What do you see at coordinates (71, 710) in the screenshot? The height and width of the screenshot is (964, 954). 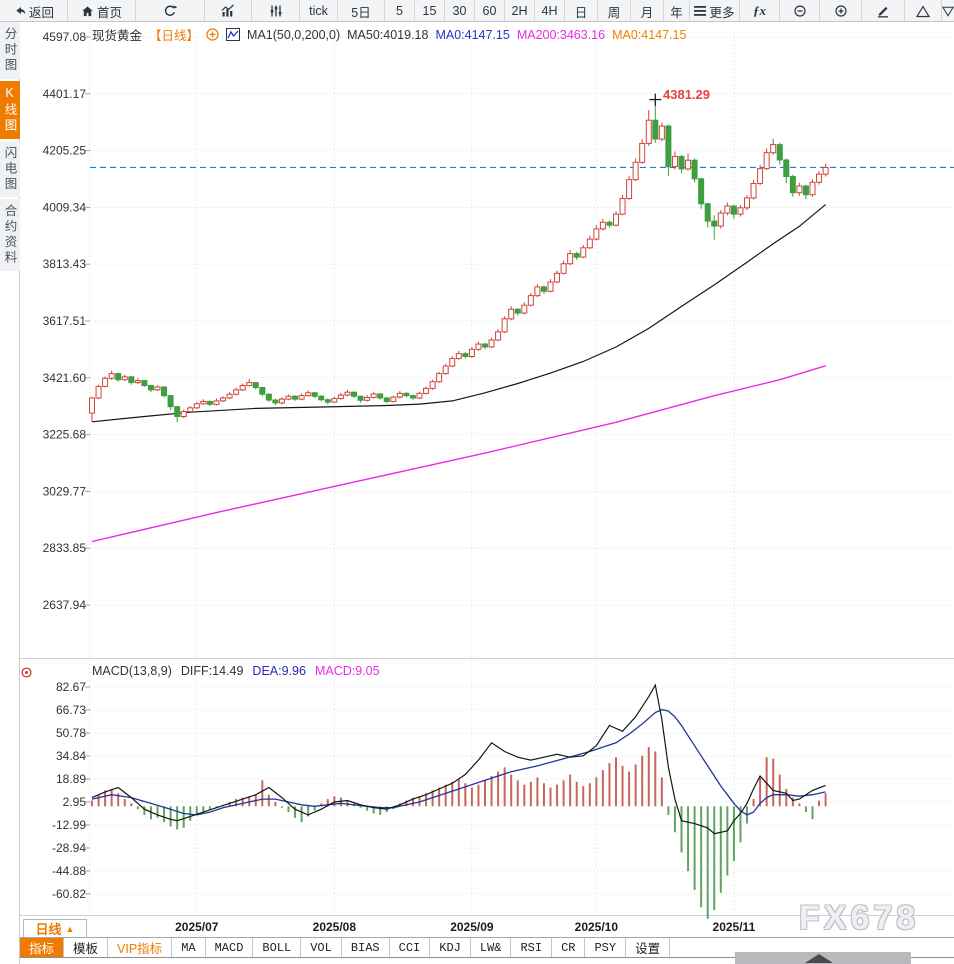 I see `svg-text: 66.73` at bounding box center [71, 710].